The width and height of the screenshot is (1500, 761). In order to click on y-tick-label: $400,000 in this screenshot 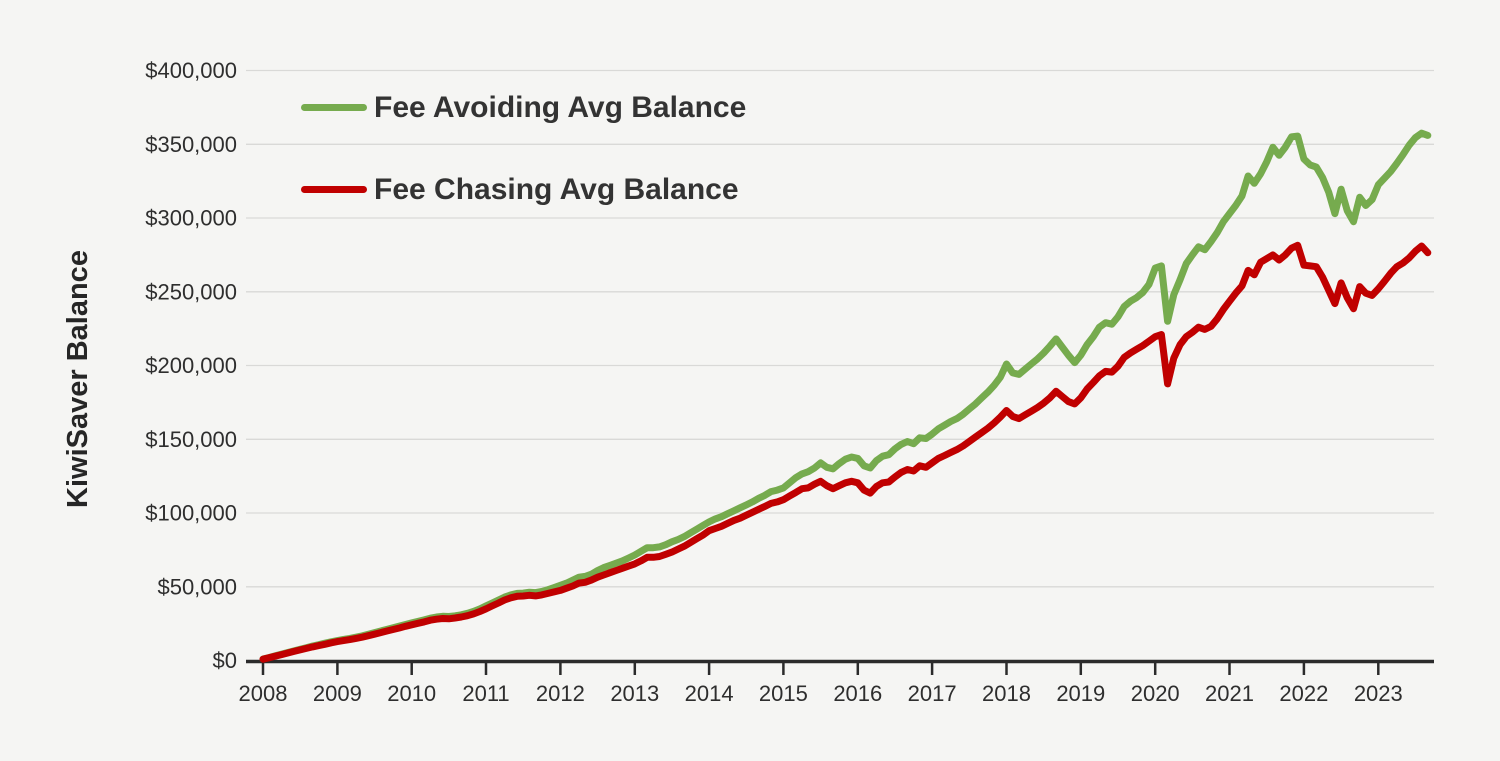, I will do `click(191, 70)`.